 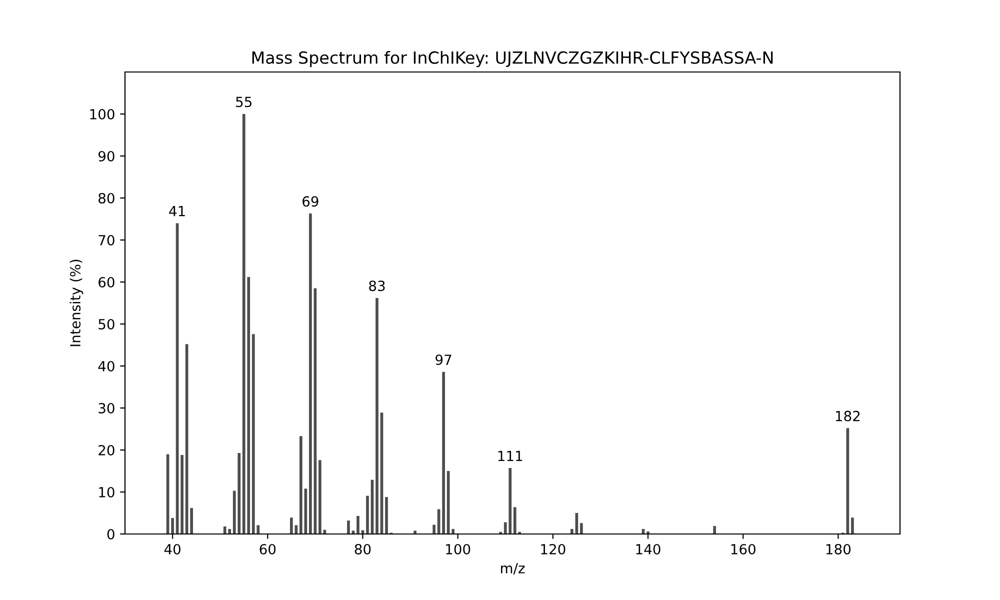 I want to click on annotation: 83, so click(x=377, y=286).